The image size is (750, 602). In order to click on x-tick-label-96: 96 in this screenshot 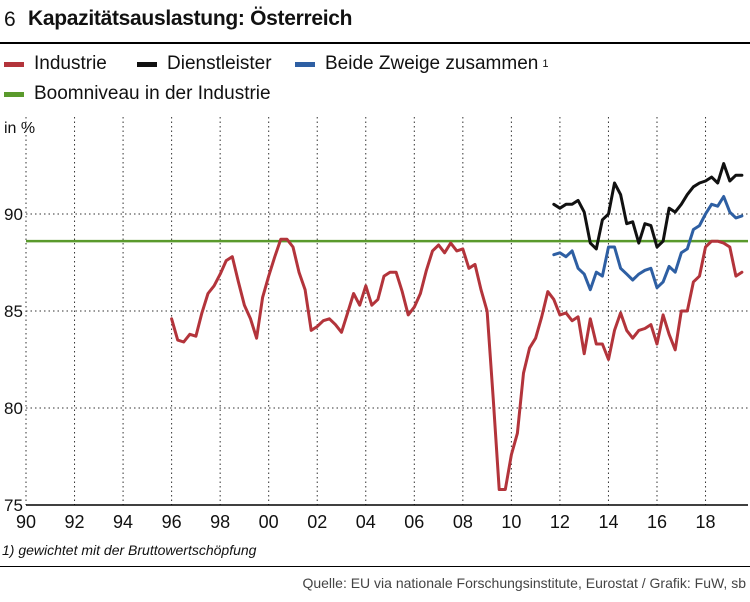, I will do `click(172, 522)`.